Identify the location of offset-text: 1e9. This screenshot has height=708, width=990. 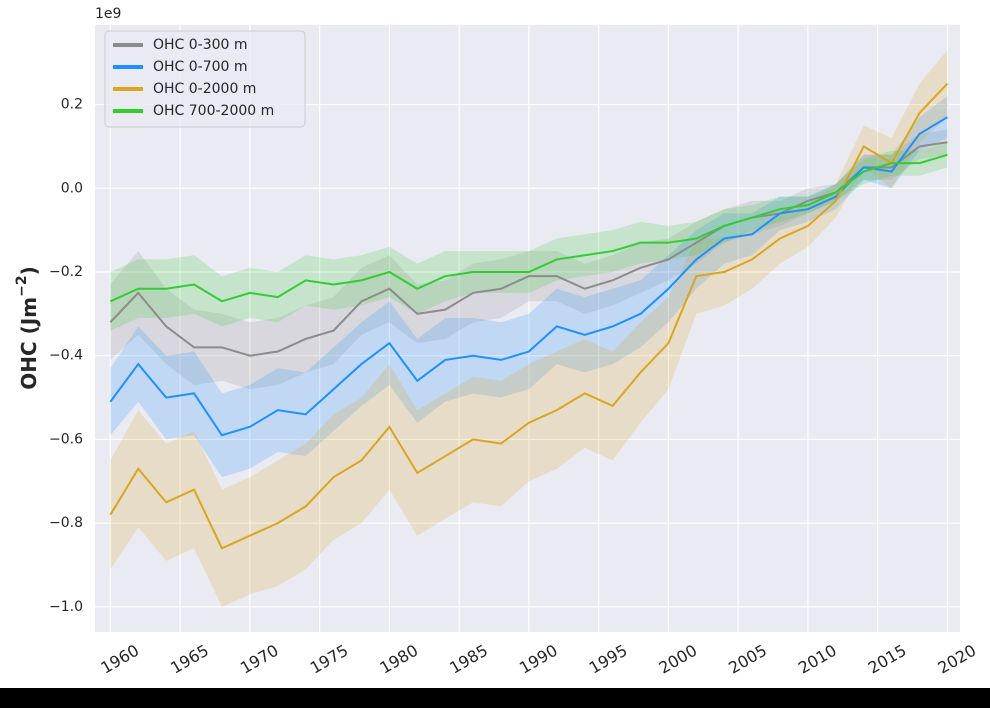
(108, 14).